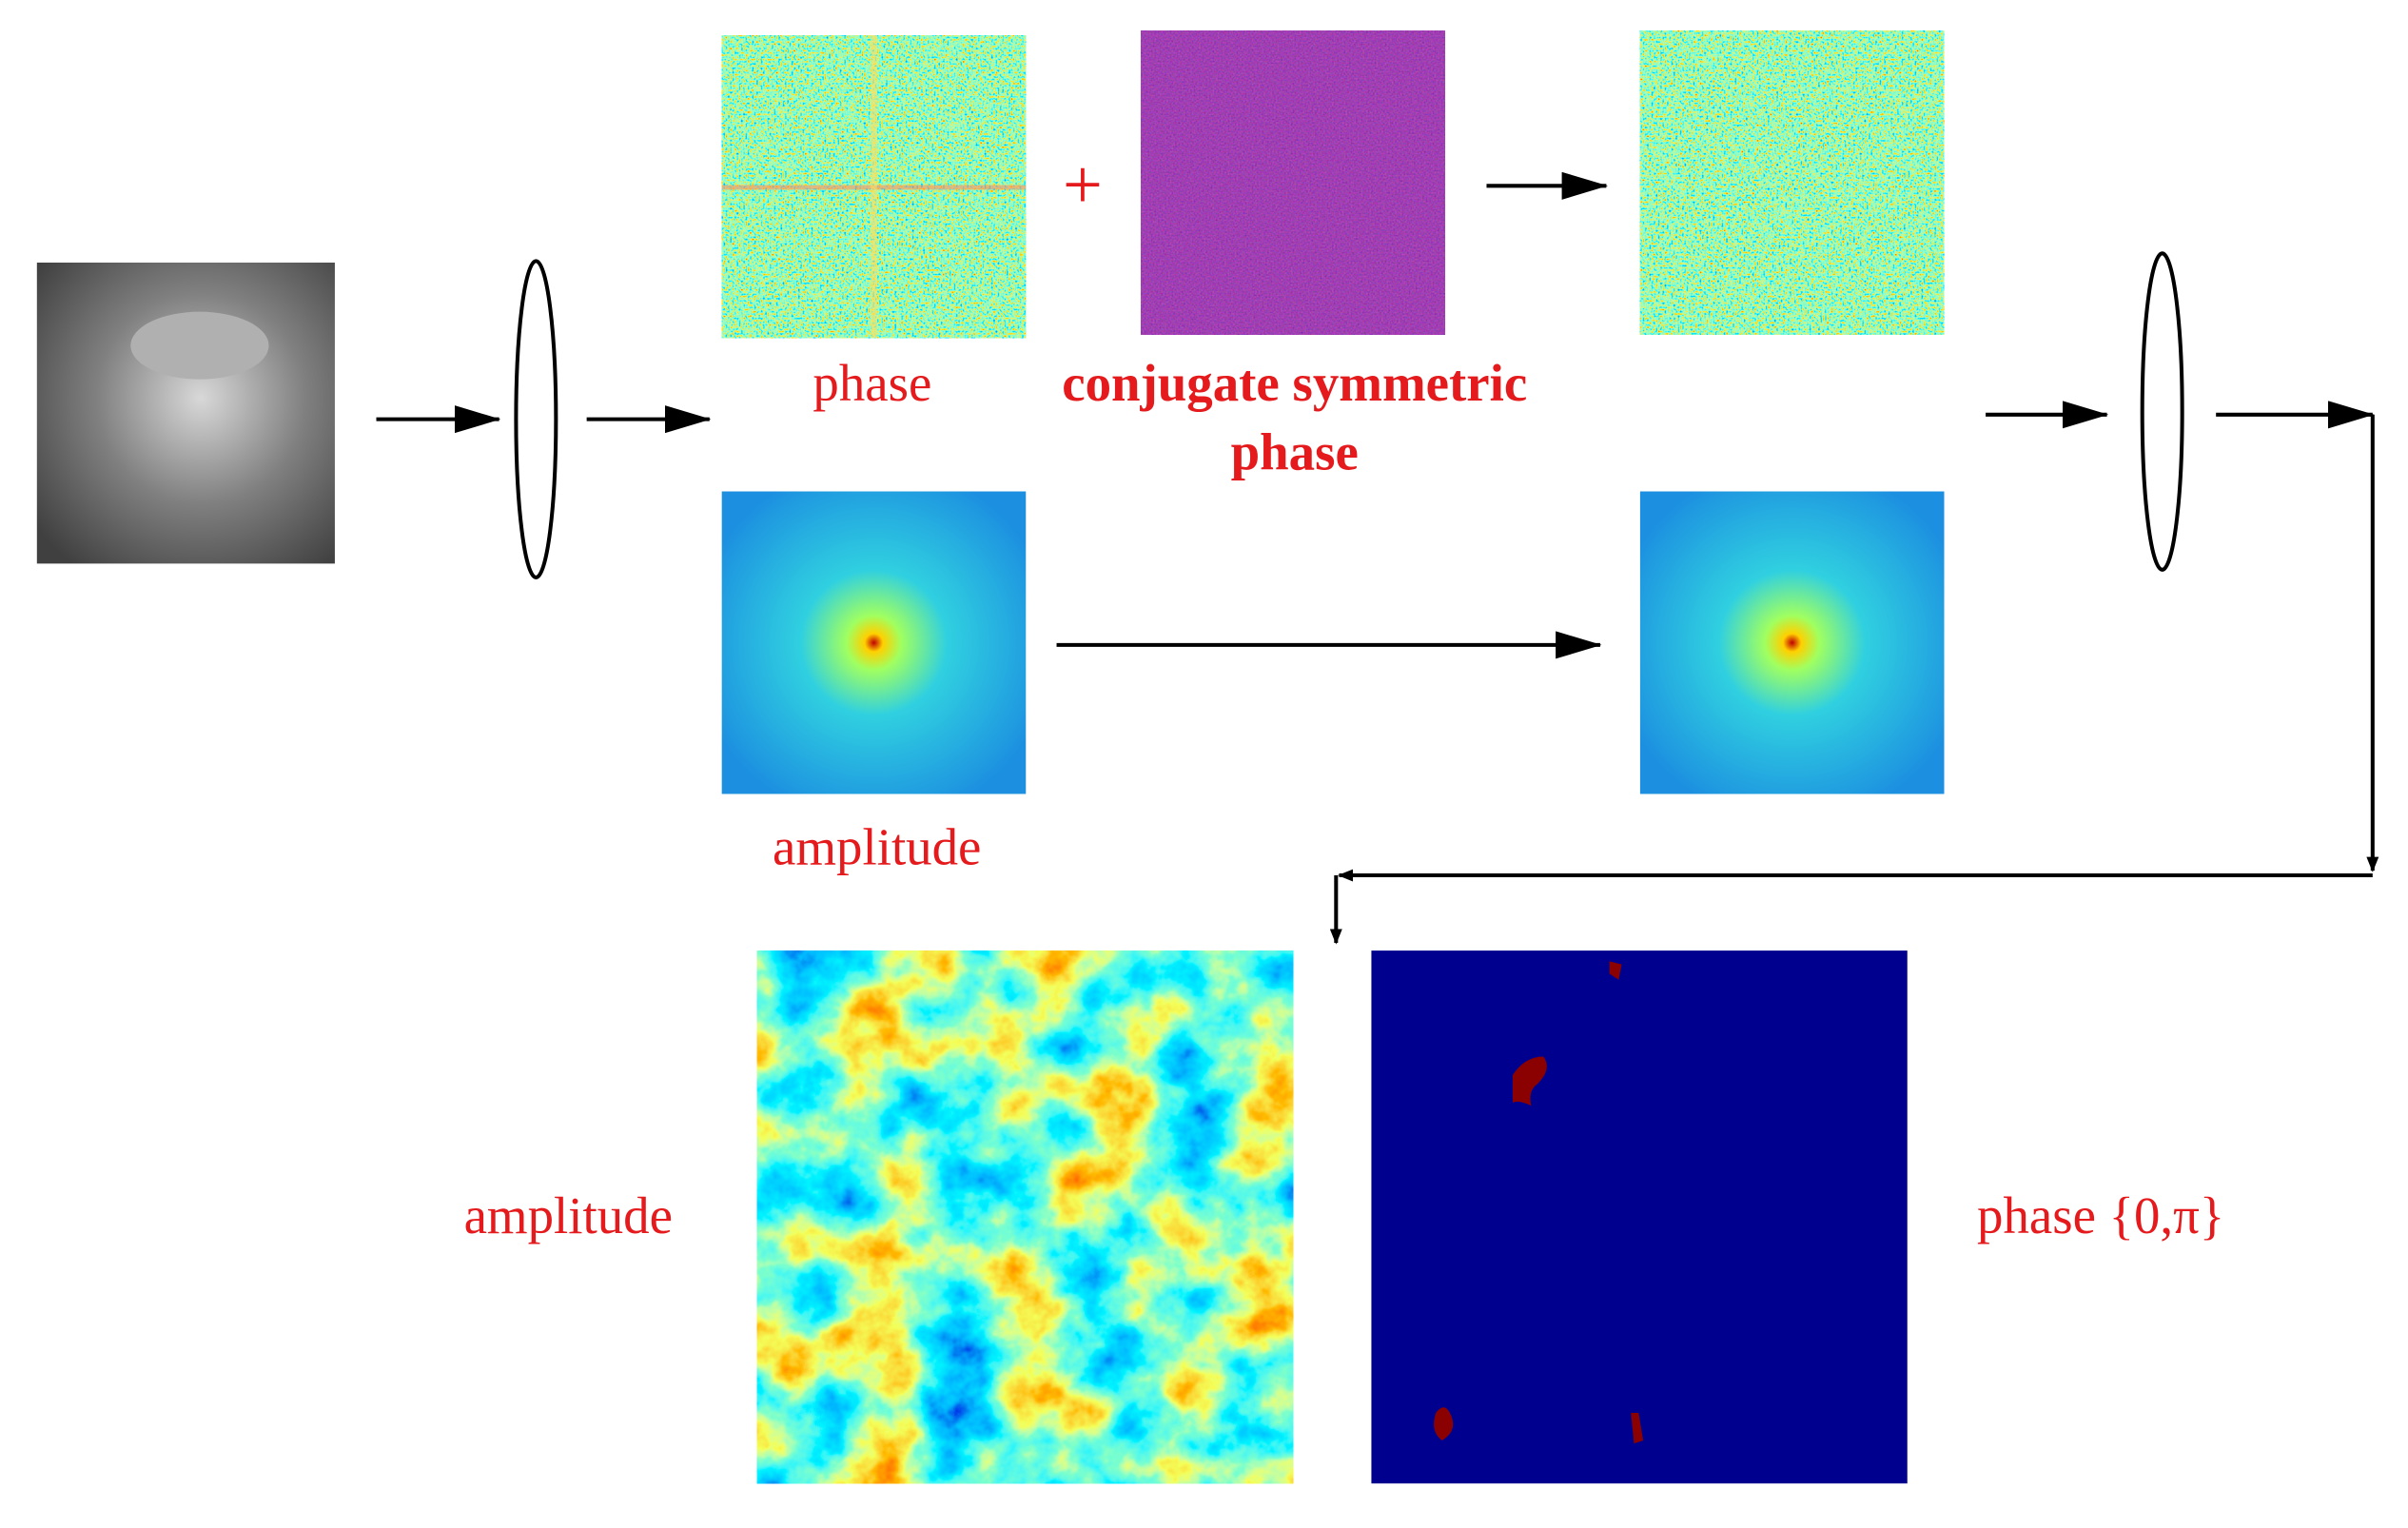  Describe the element at coordinates (199, 345) in the screenshot. I see `input-image-detail` at that location.